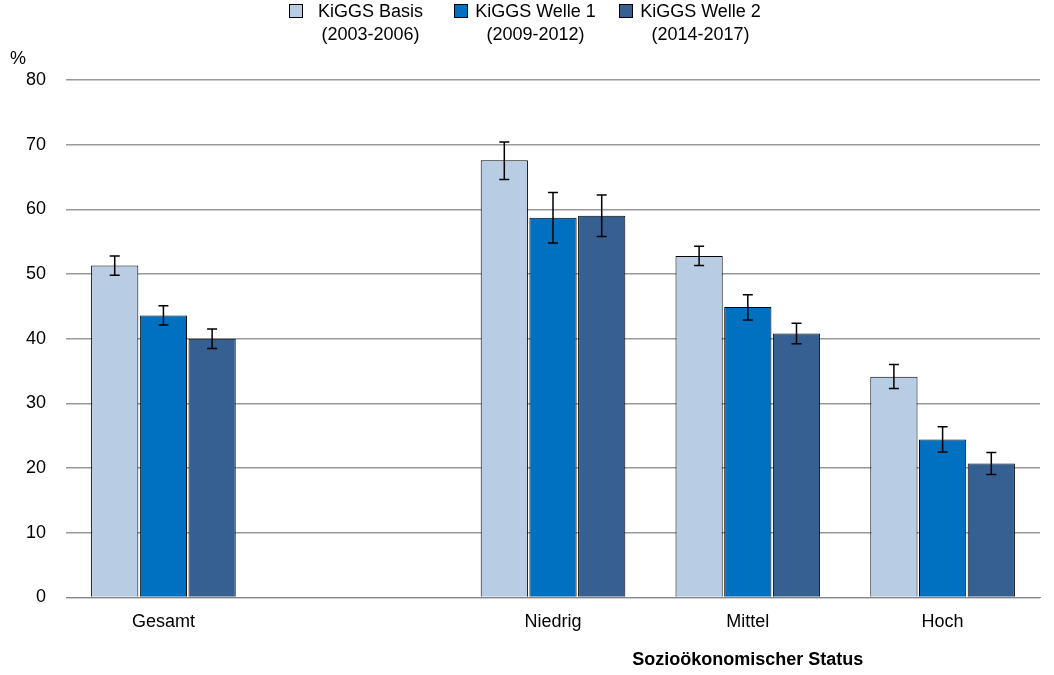  What do you see at coordinates (36, 337) in the screenshot?
I see `y-tick-label: 40` at bounding box center [36, 337].